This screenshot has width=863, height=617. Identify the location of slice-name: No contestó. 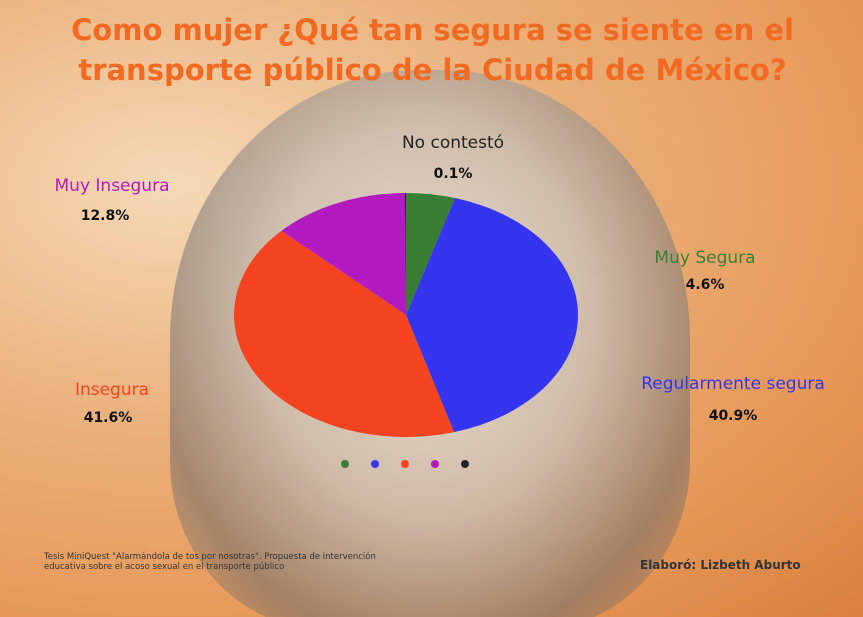
(453, 143).